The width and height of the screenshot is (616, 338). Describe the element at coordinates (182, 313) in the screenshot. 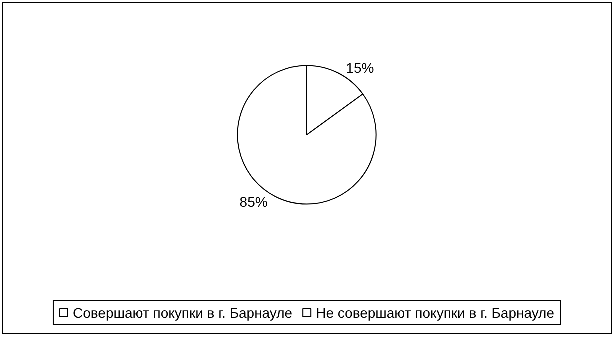

I see `legend-label: Совершают покупки в г. Барнауле` at that location.